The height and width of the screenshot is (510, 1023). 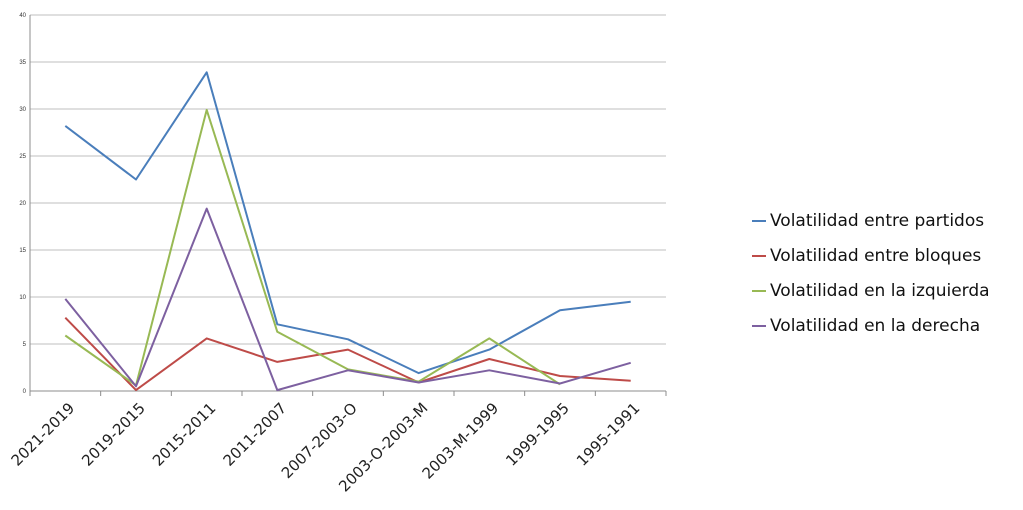 I want to click on x-tick-label: 2015-2011, so click(x=184, y=434).